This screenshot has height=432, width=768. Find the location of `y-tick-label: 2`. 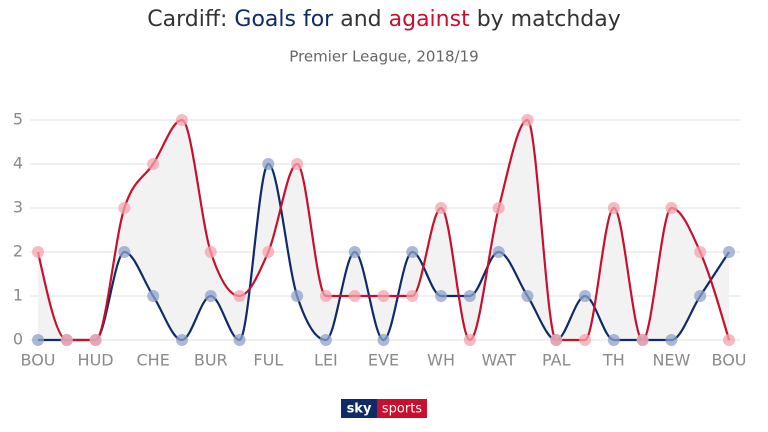

y-tick-label: 2 is located at coordinates (18, 251).